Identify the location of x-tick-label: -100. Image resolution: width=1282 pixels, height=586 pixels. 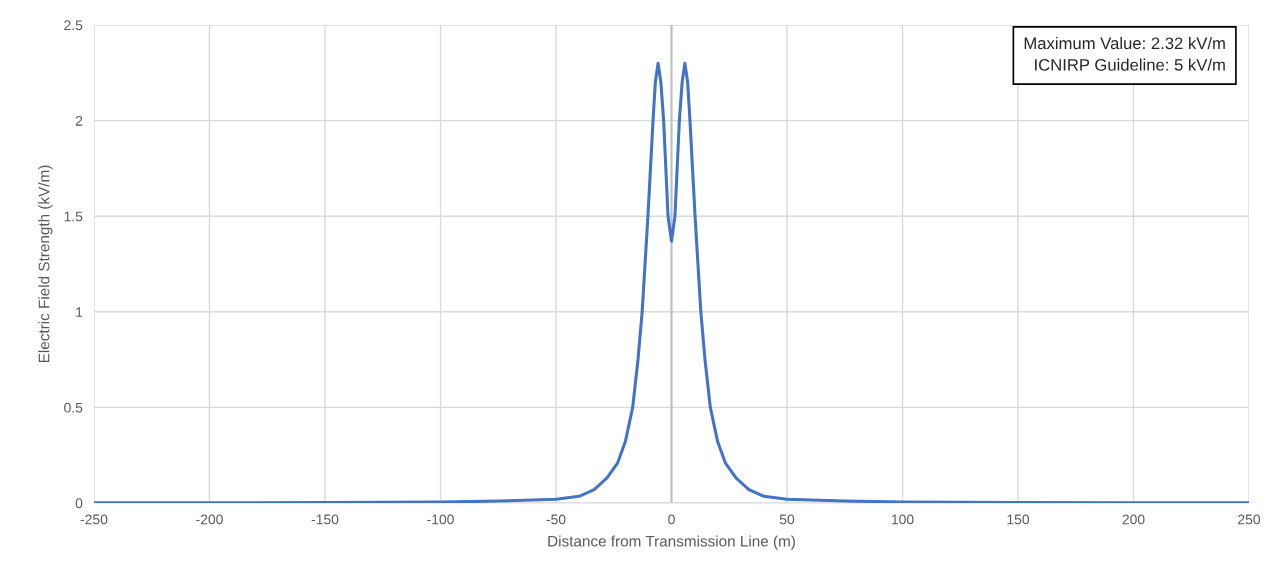
(440, 519).